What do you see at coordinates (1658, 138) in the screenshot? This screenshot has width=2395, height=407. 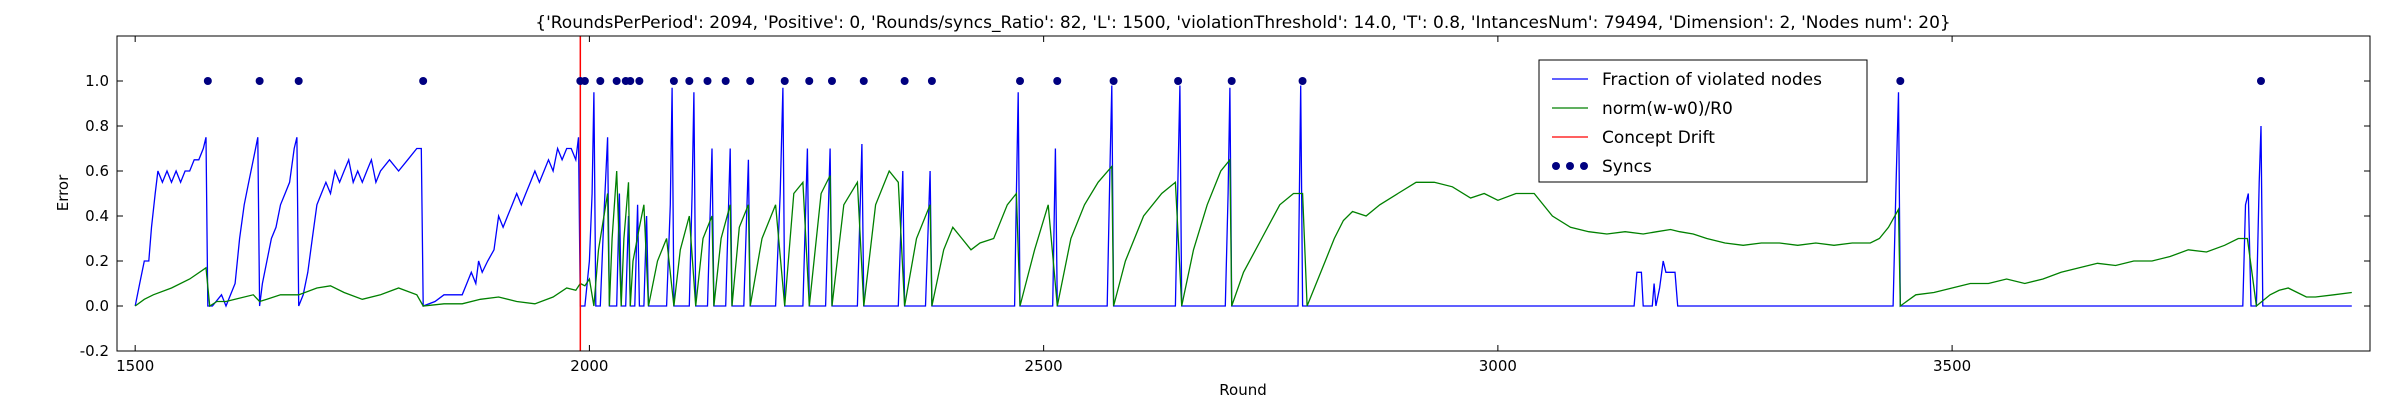 I see `legend-label-drift: Concept Drift` at bounding box center [1658, 138].